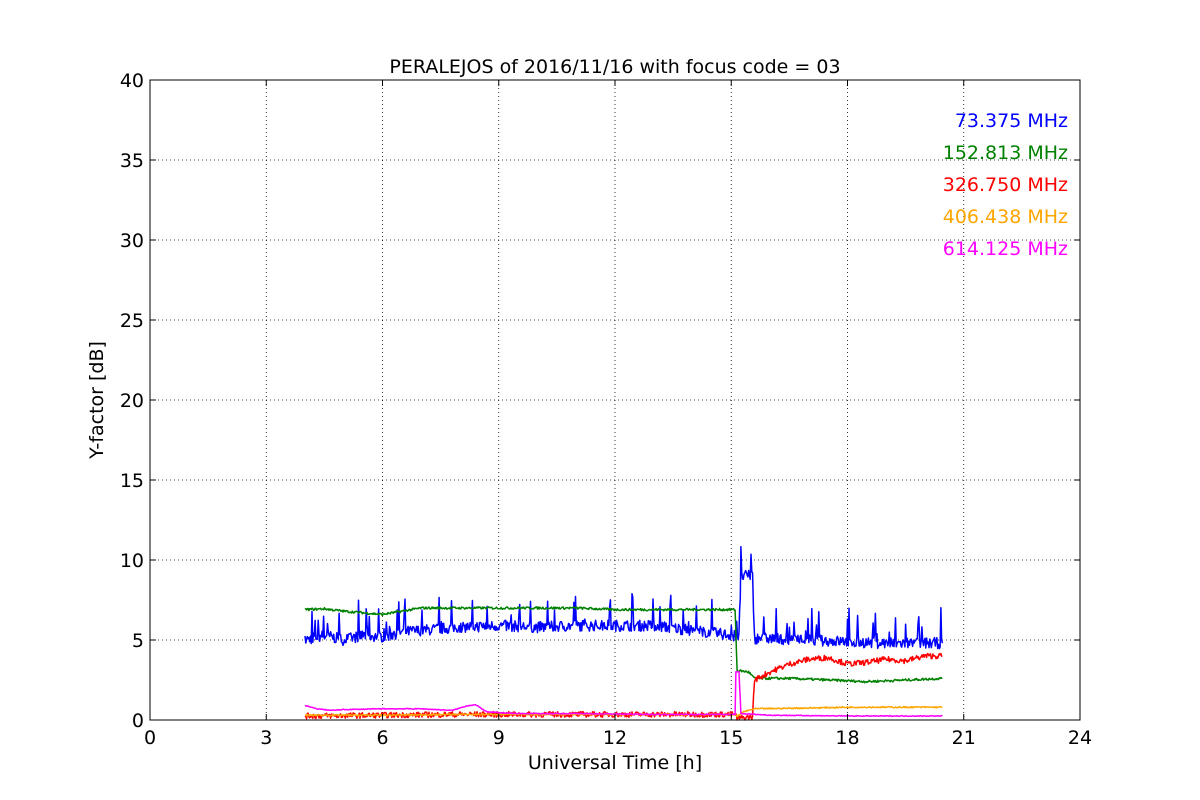 The height and width of the screenshot is (800, 1200). What do you see at coordinates (132, 321) in the screenshot?
I see `y-tick-label: 25` at bounding box center [132, 321].